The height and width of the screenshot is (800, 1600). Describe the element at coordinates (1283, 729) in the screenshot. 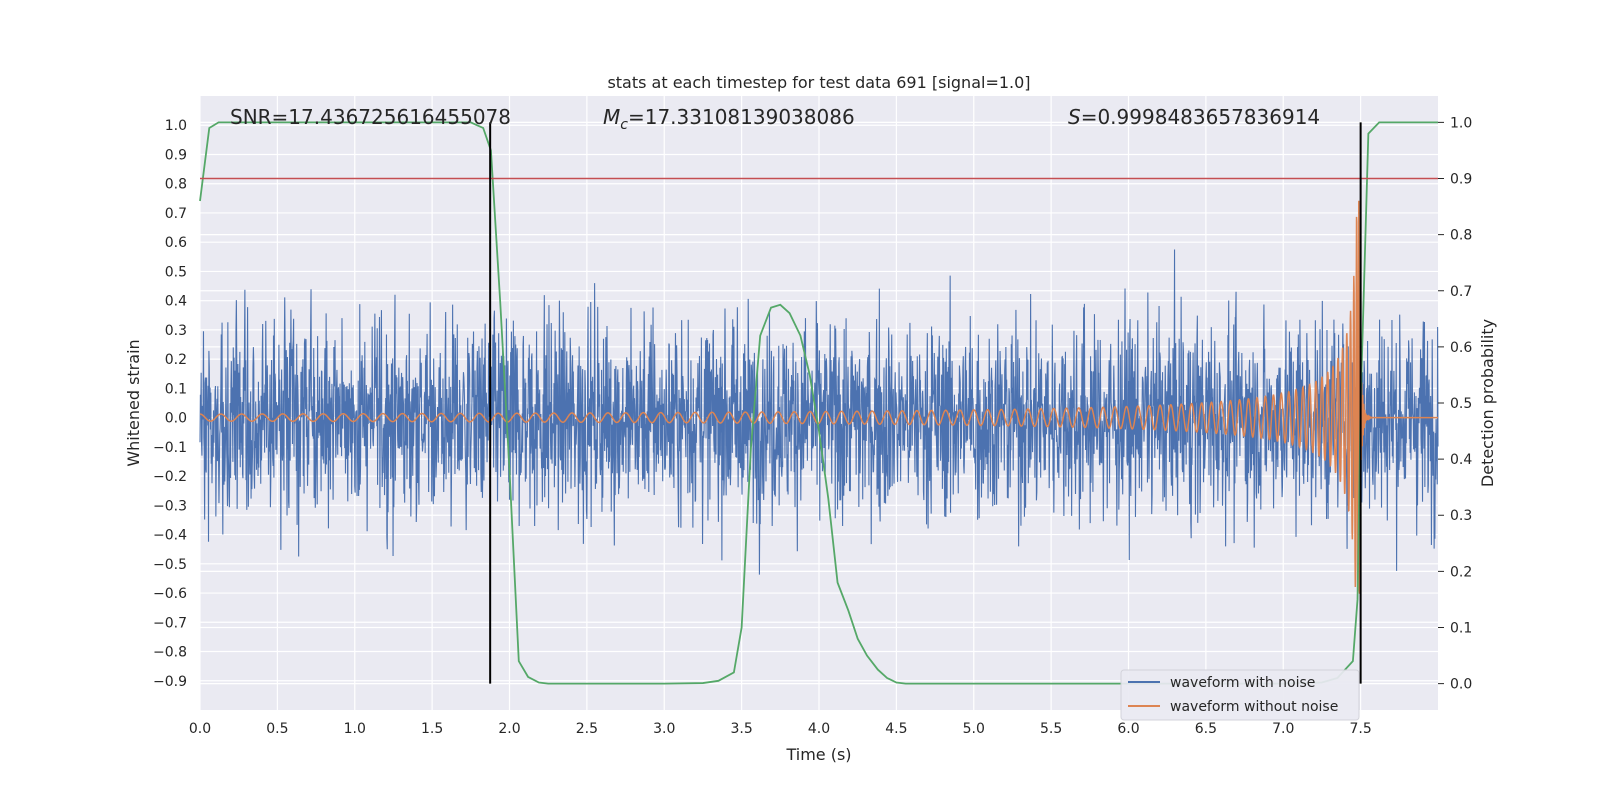

I see `x-tick-label: 7.0` at that location.